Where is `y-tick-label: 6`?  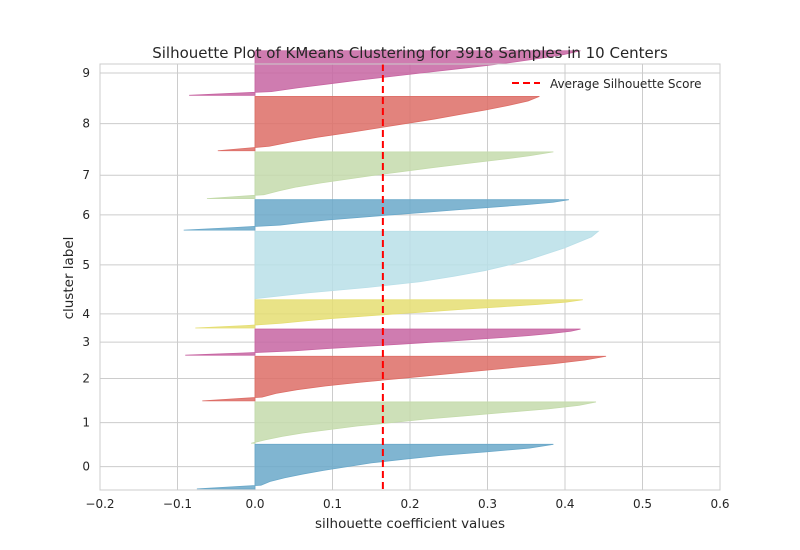
y-tick-label: 6 is located at coordinates (86, 215).